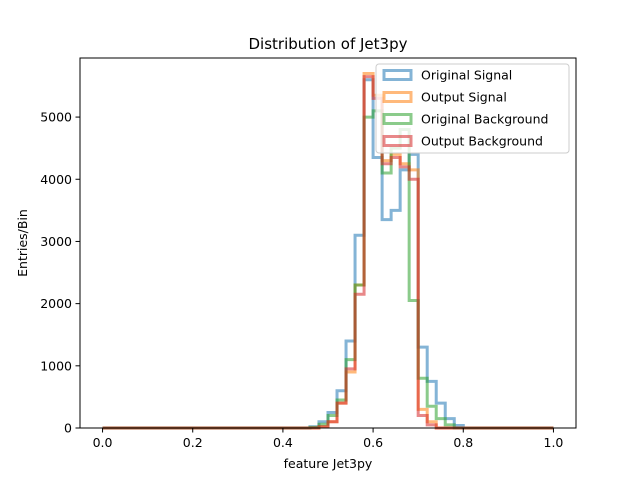 This screenshot has width=640, height=480. What do you see at coordinates (554, 442) in the screenshot?
I see `x-tick-label: 1.0` at bounding box center [554, 442].